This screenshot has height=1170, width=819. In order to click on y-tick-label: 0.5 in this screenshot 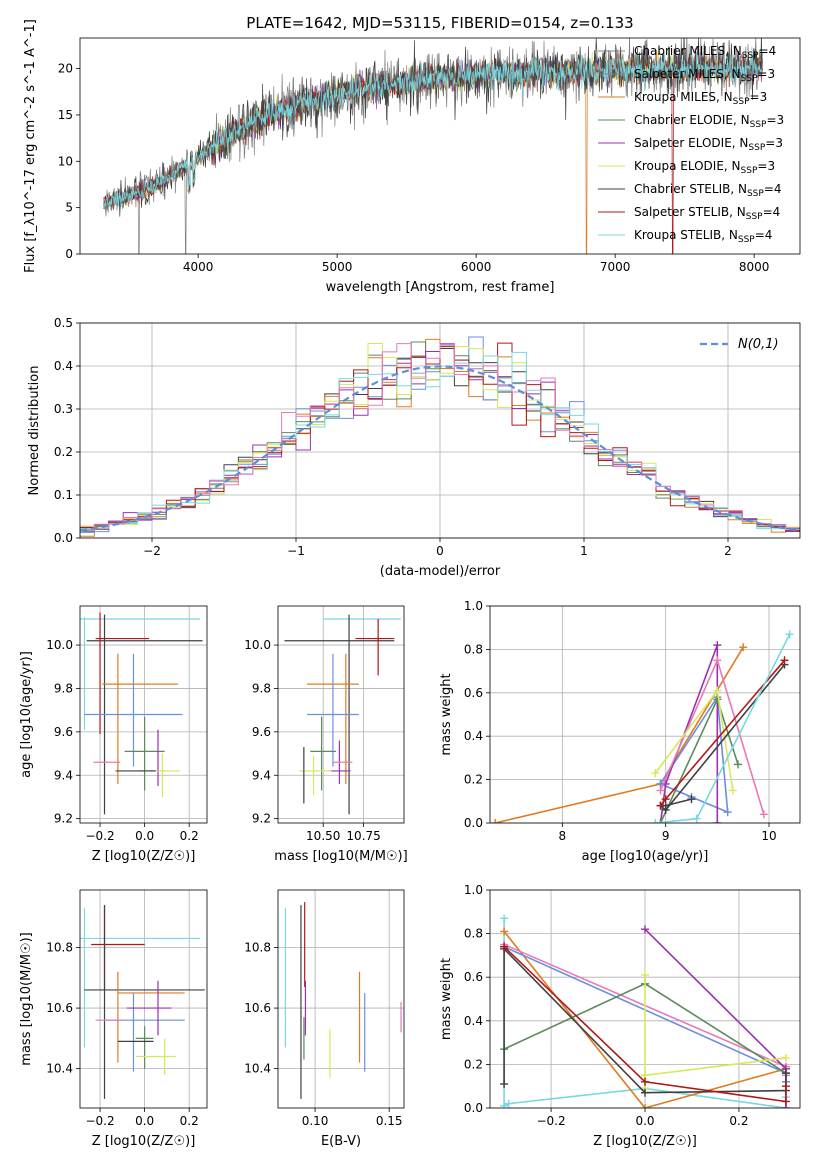, I will do `click(63, 323)`.